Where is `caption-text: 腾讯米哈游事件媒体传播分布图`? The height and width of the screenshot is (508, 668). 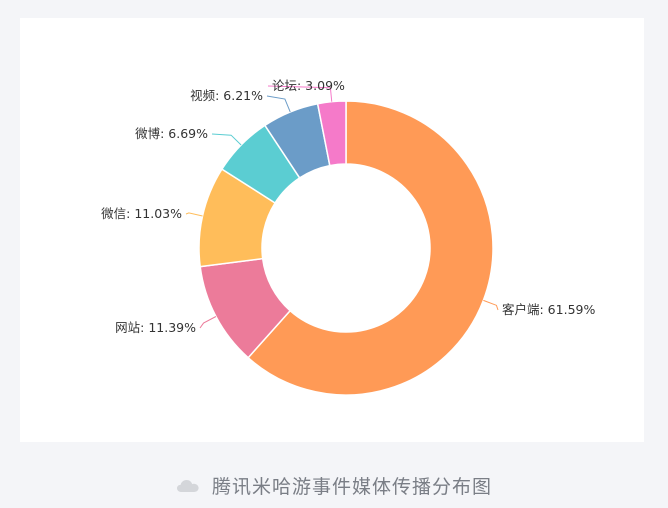
caption-text: 腾讯米哈游事件媒体传播分布图 is located at coordinates (351, 487).